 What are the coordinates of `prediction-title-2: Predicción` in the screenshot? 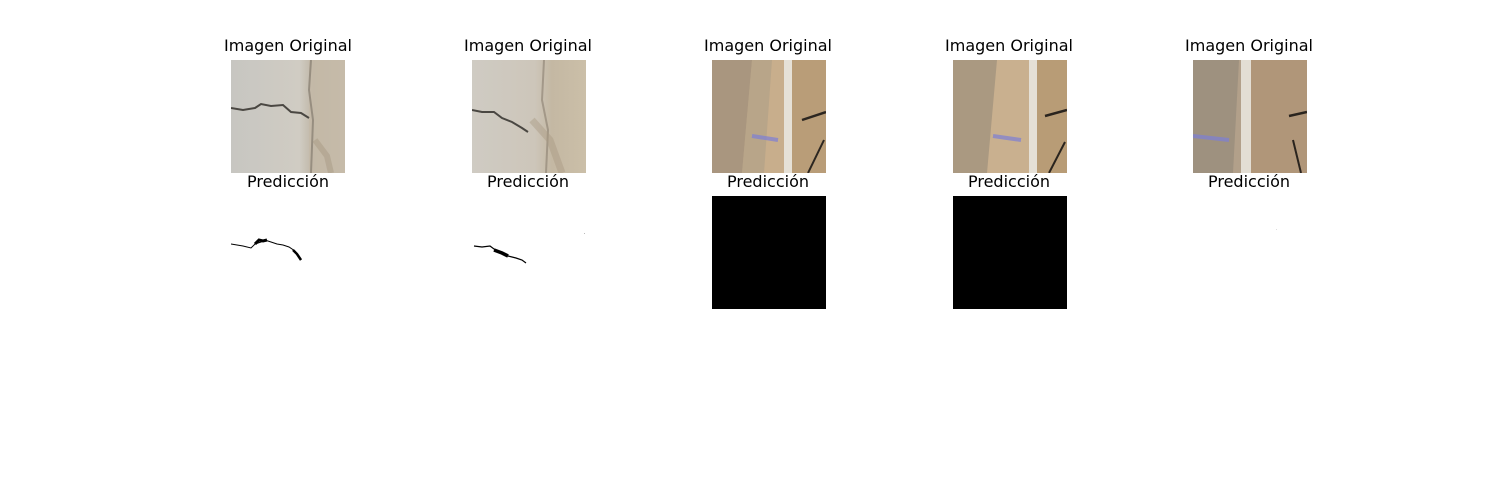 It's located at (527, 181).